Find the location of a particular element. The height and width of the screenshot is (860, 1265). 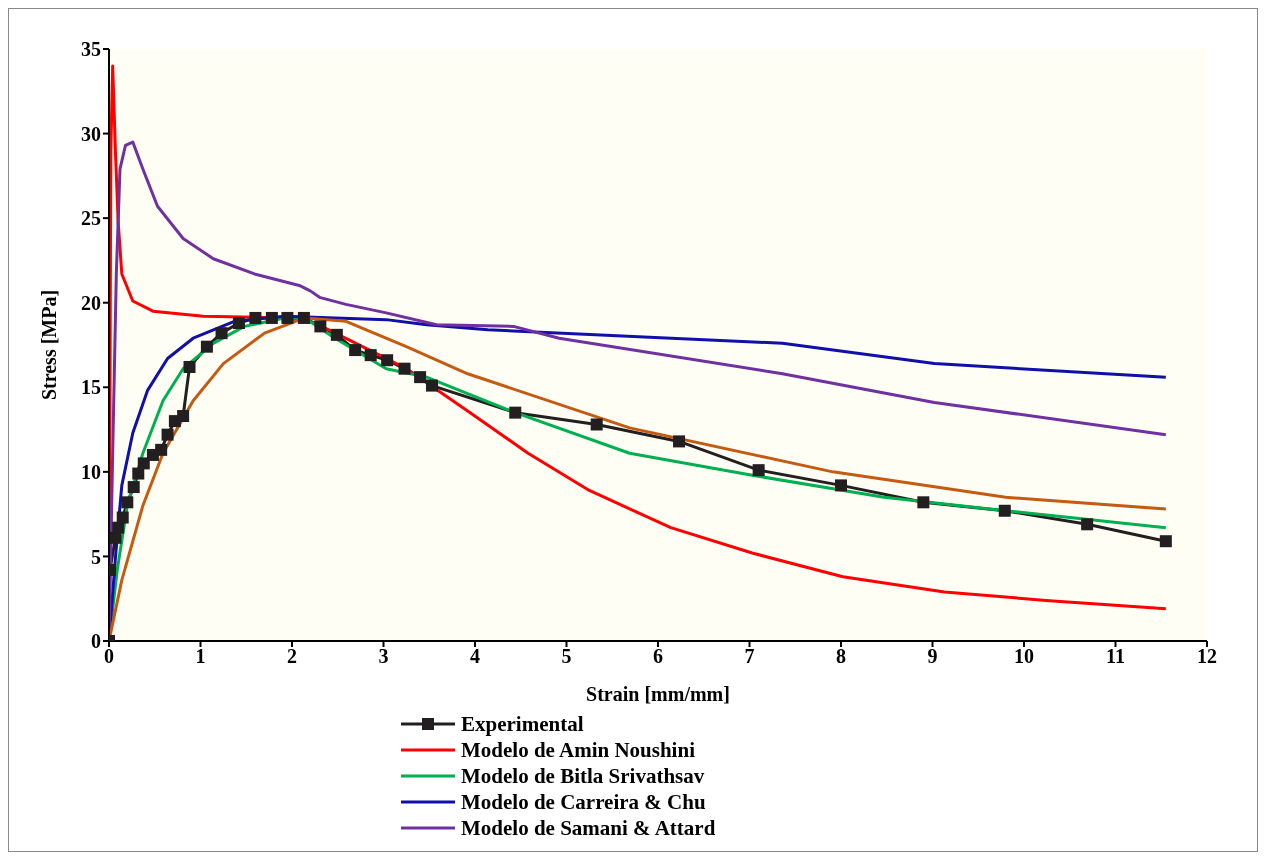

y-axis-title: Stress [MPa] is located at coordinates (49, 345).